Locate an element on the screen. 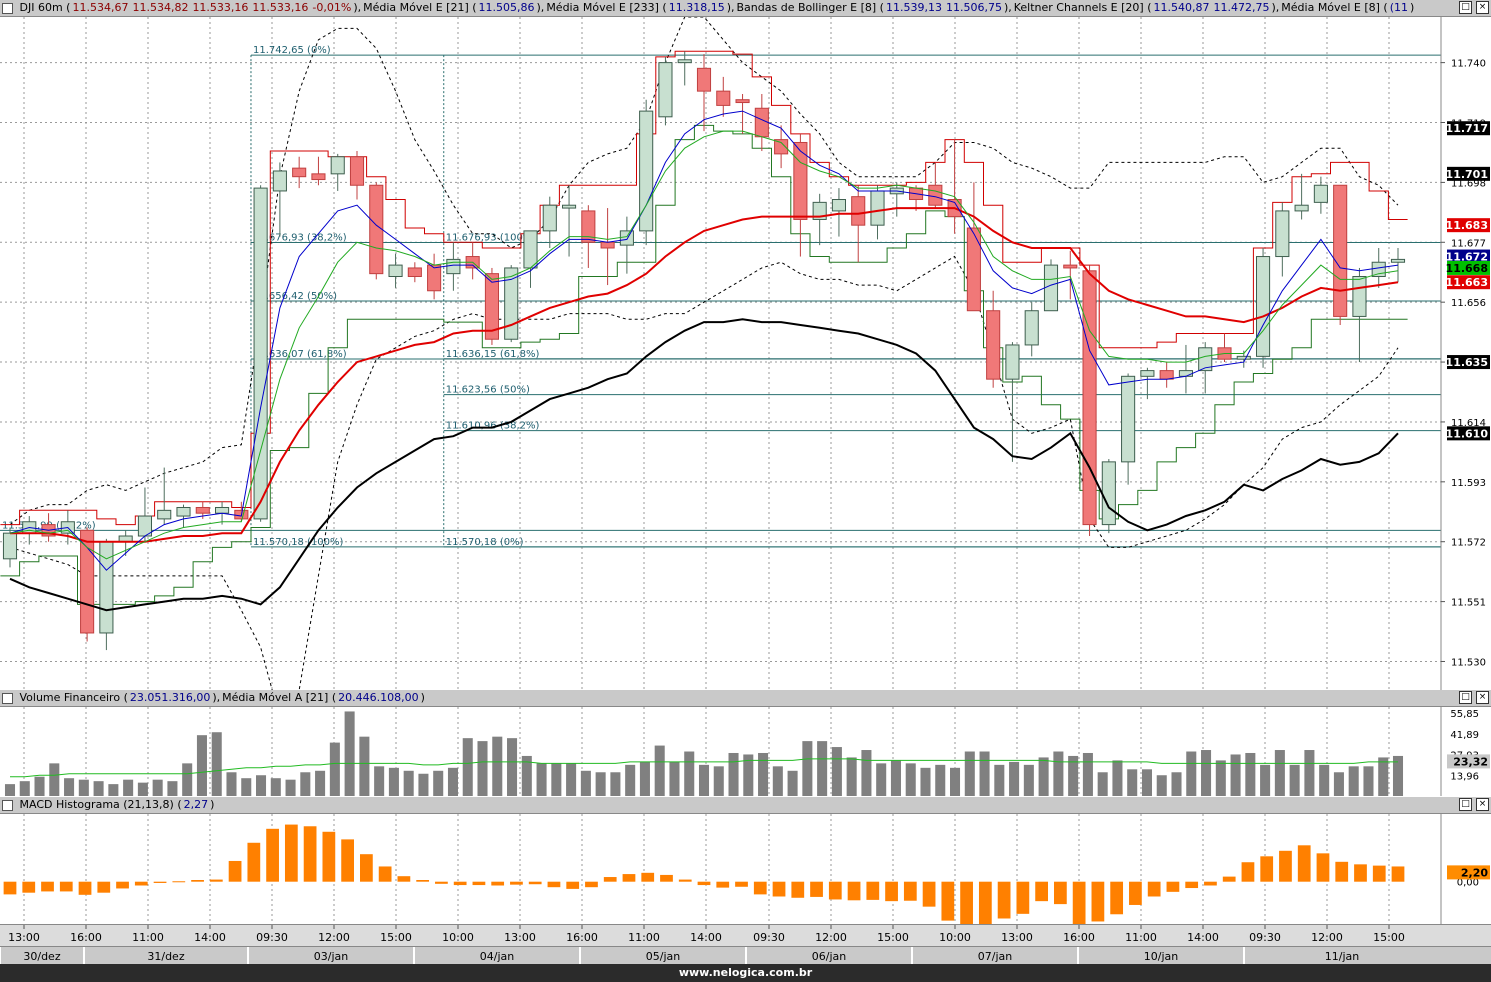 This screenshot has width=1491, height=982. legend-entry: Média Móvel E [21] (11.505,86), is located at coordinates (454, 7).